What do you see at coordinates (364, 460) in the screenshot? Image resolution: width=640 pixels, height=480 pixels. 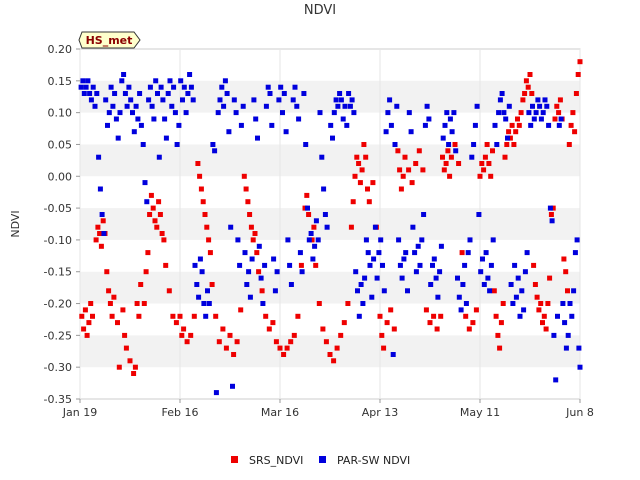 I see `legend-item-par-sw: PAR-SW NDVI` at bounding box center [364, 460].